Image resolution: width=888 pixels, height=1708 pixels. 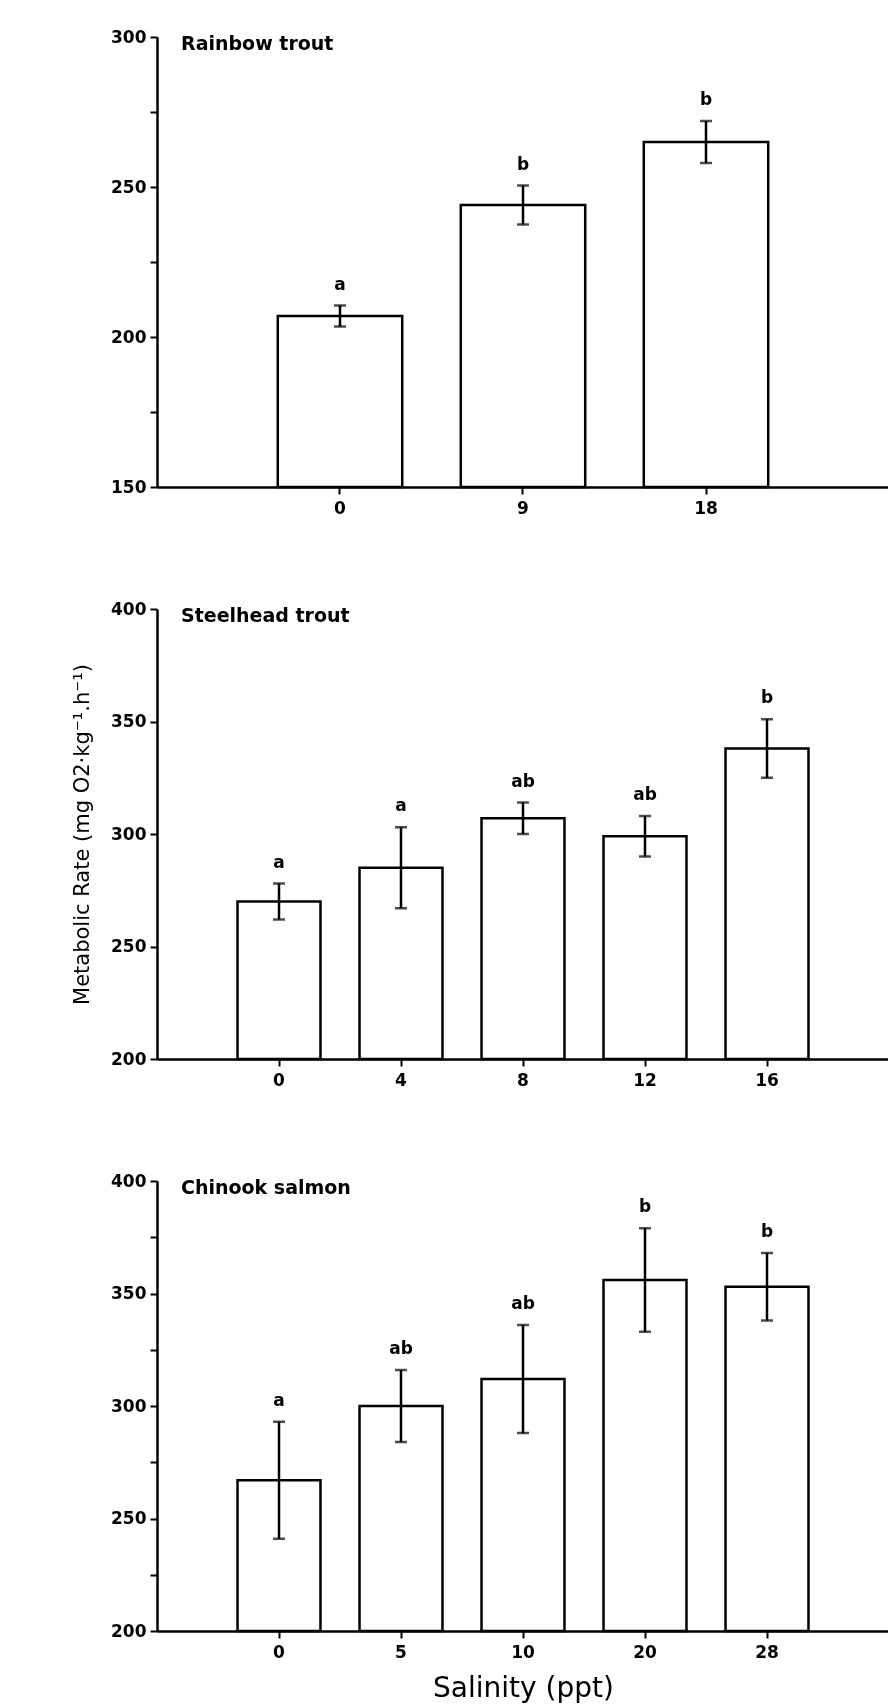 What do you see at coordinates (767, 1079) in the screenshot?
I see `x-tick-label: 16` at bounding box center [767, 1079].